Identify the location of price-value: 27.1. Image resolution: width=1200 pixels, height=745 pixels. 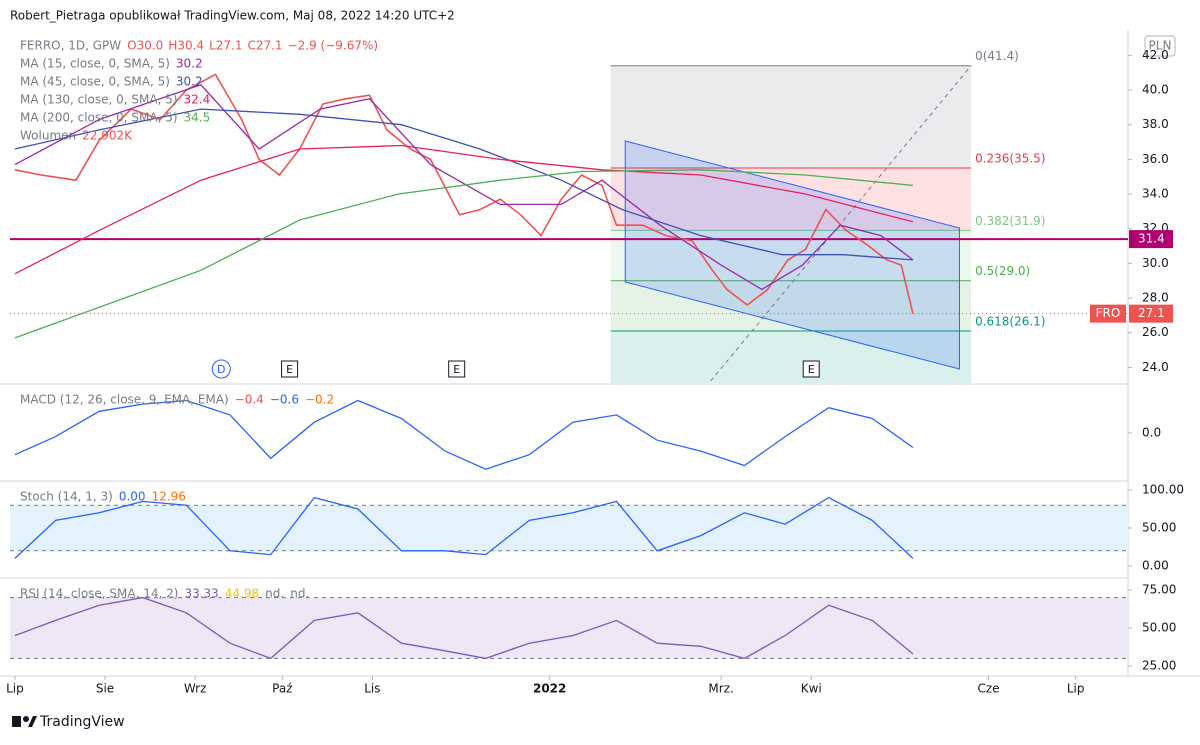
(1151, 313).